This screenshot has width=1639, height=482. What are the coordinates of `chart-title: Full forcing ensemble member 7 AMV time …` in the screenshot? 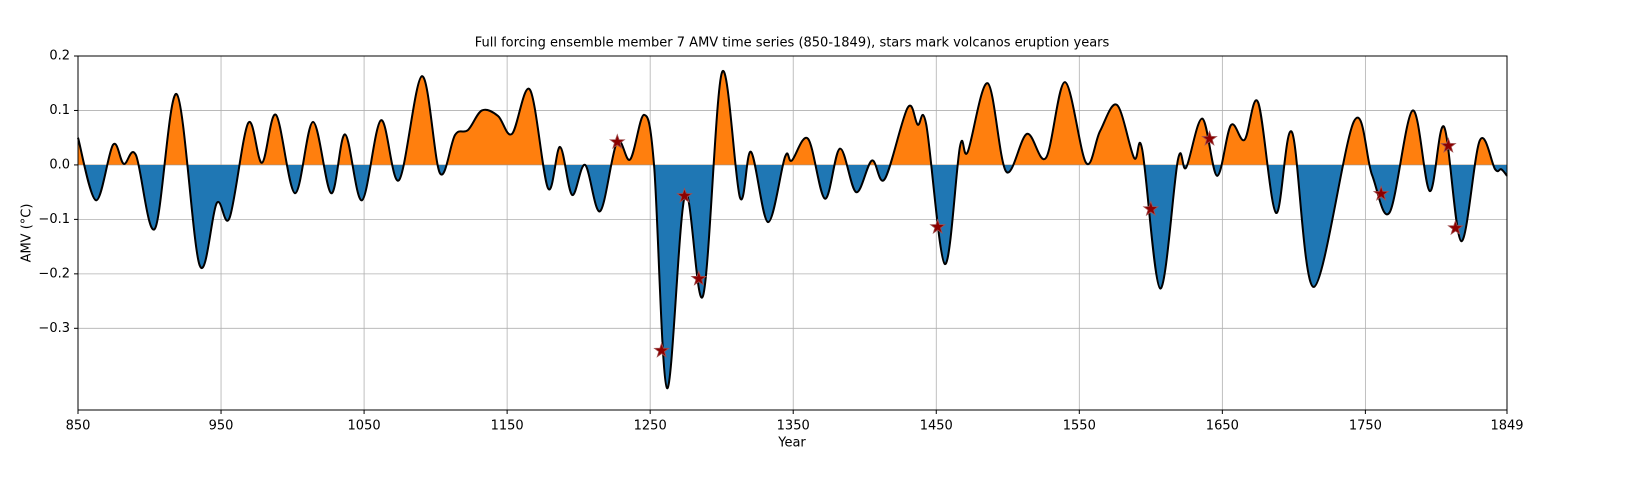 It's located at (792, 43).